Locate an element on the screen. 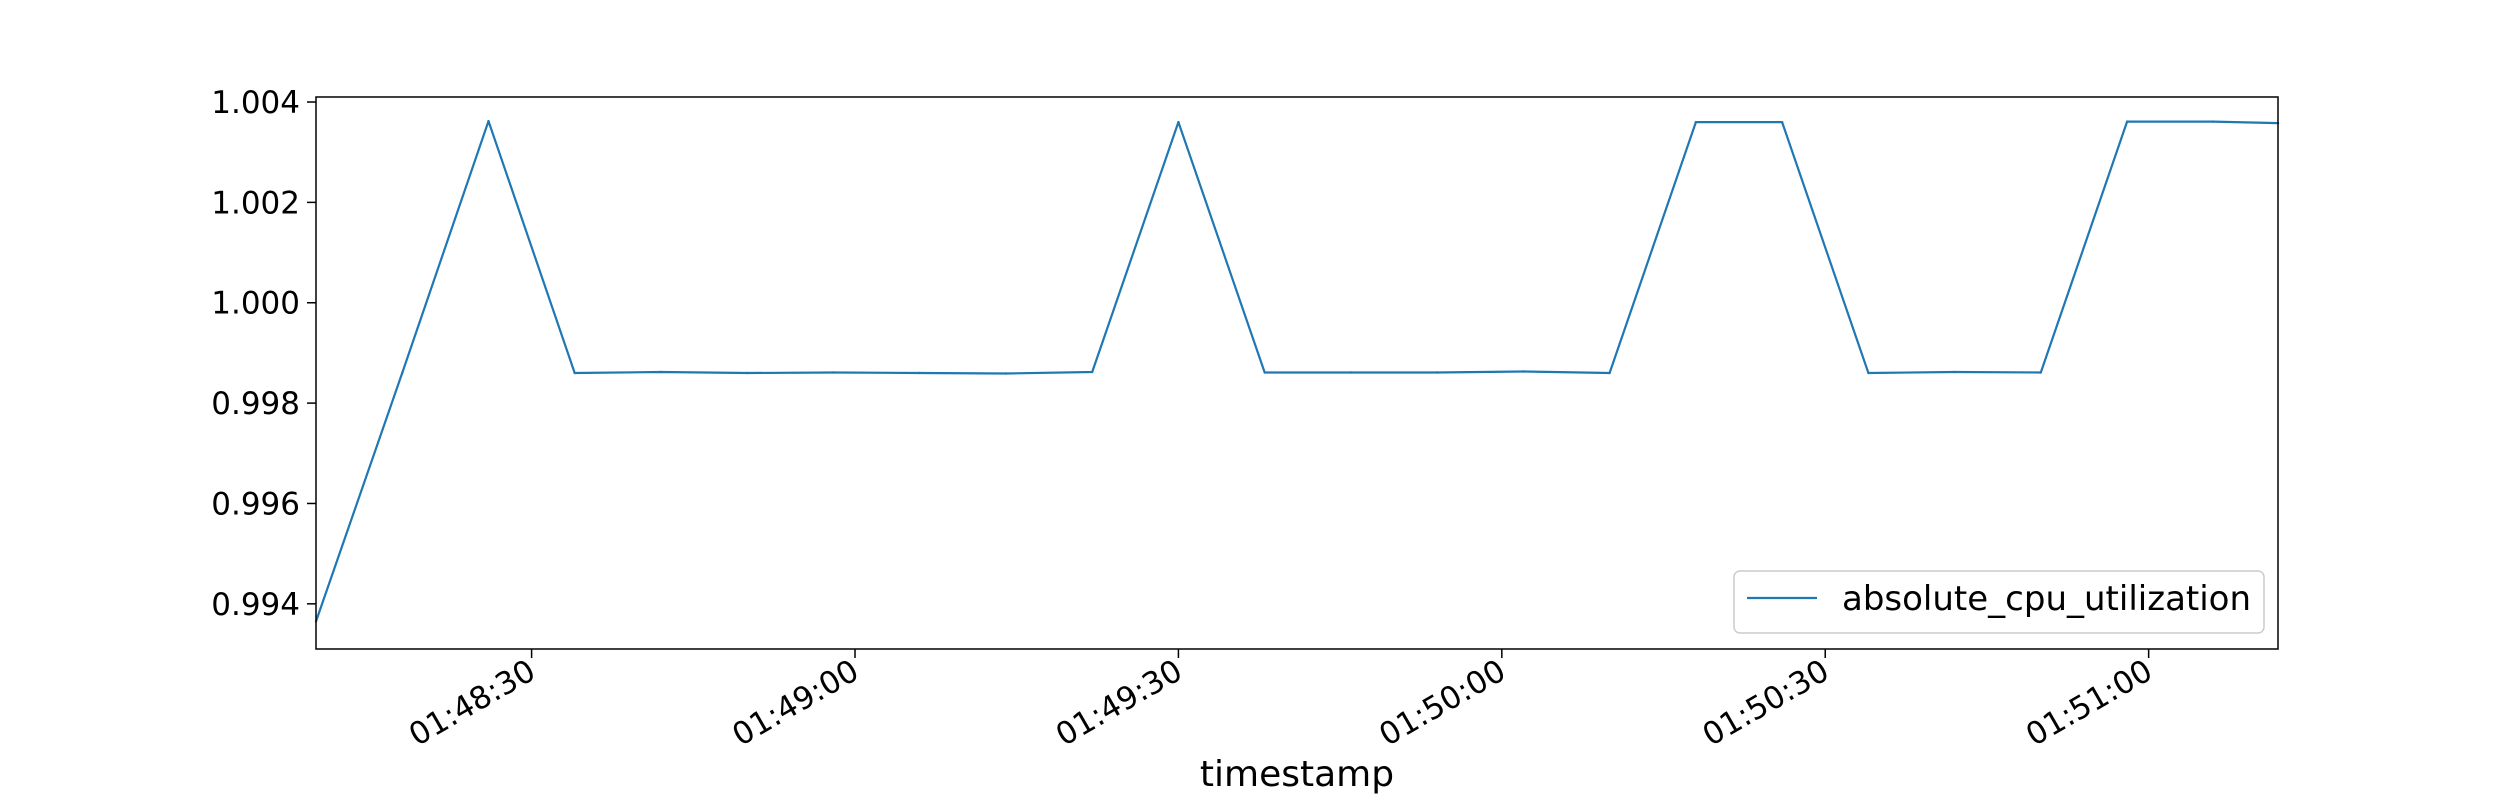  y-tick-label: 1.002 is located at coordinates (255, 203).